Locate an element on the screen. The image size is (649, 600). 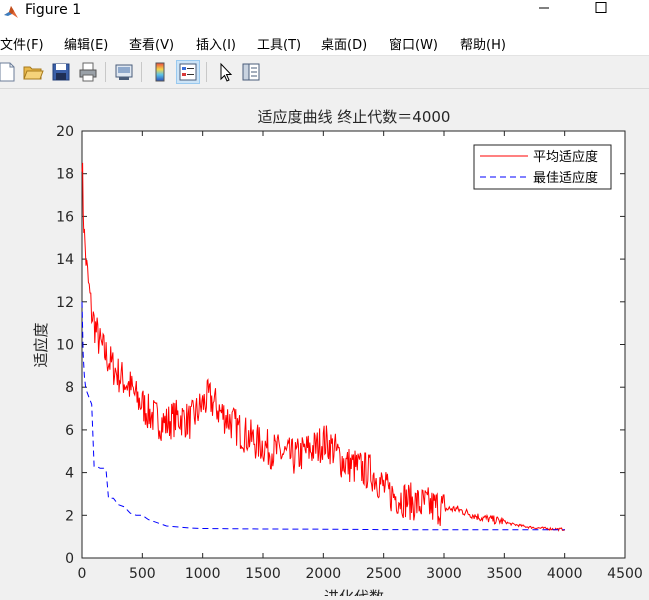
menu-view: 查看(V) is located at coordinates (152, 45).